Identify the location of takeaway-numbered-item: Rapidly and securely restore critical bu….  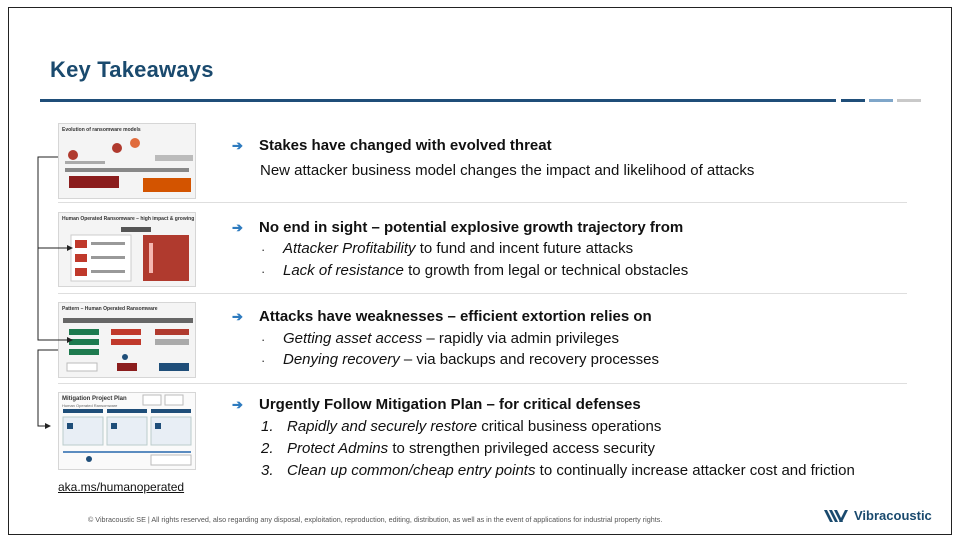
(474, 426).